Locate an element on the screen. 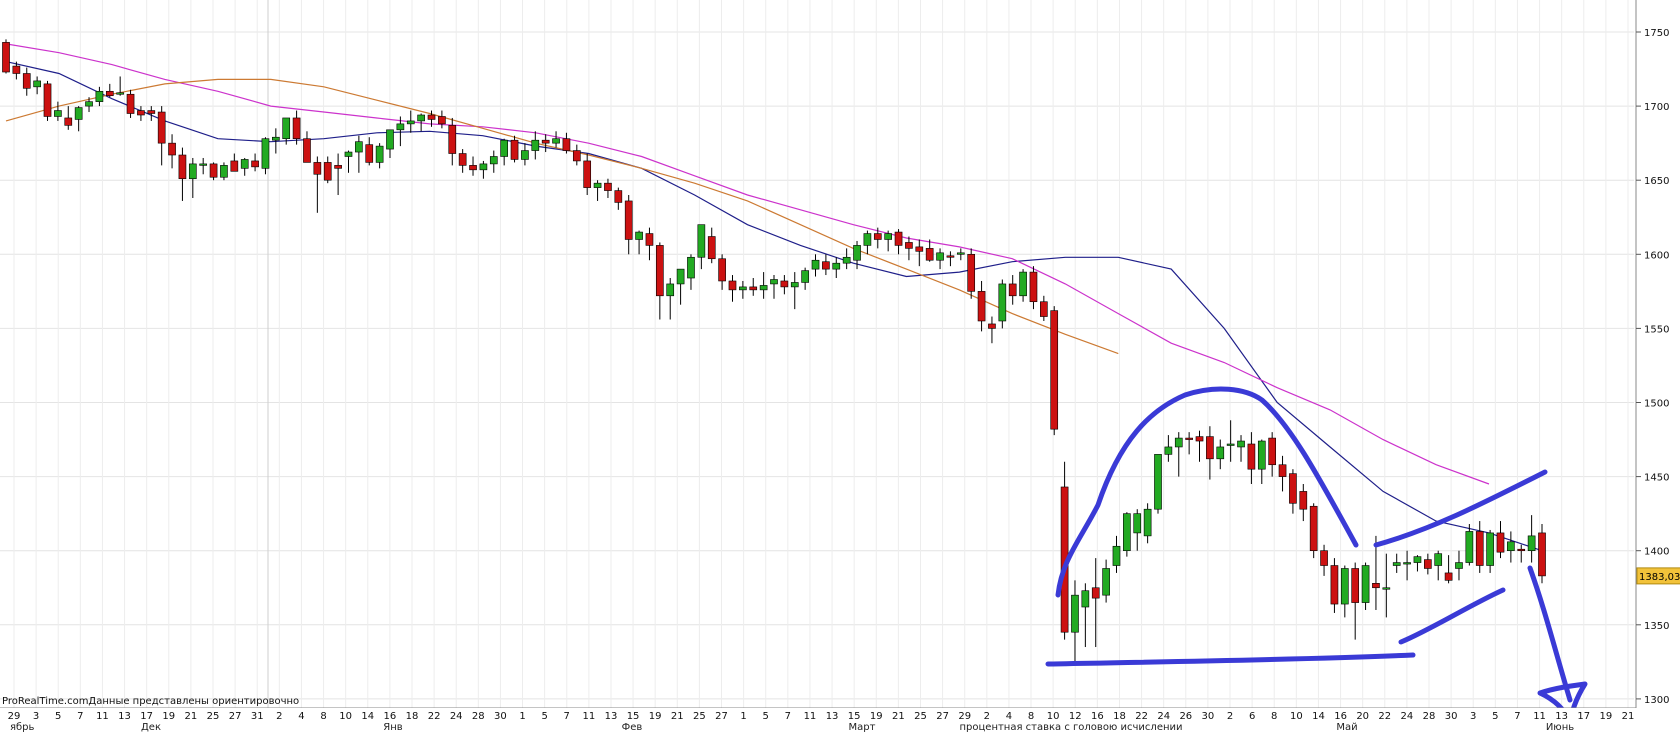 The height and width of the screenshot is (733, 1680). x-tick-label: 18 is located at coordinates (412, 716).